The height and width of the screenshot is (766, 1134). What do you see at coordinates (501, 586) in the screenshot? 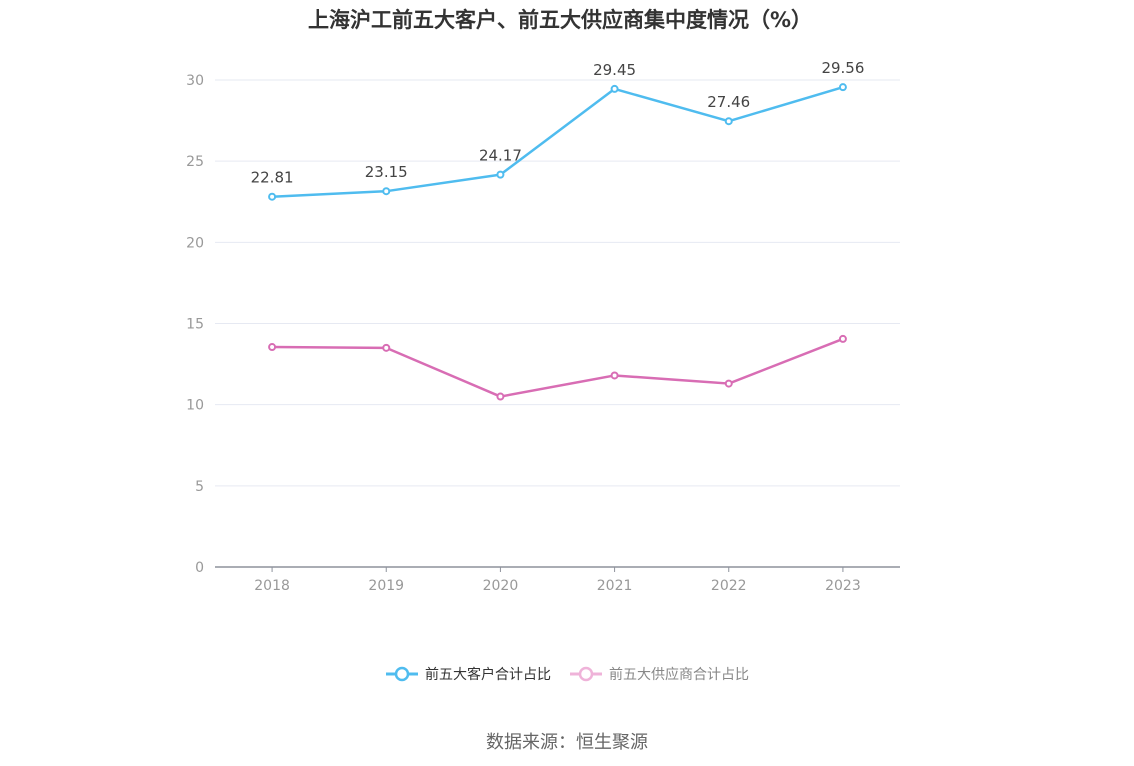
I see `x-tick-label-2020: 2020` at bounding box center [501, 586].